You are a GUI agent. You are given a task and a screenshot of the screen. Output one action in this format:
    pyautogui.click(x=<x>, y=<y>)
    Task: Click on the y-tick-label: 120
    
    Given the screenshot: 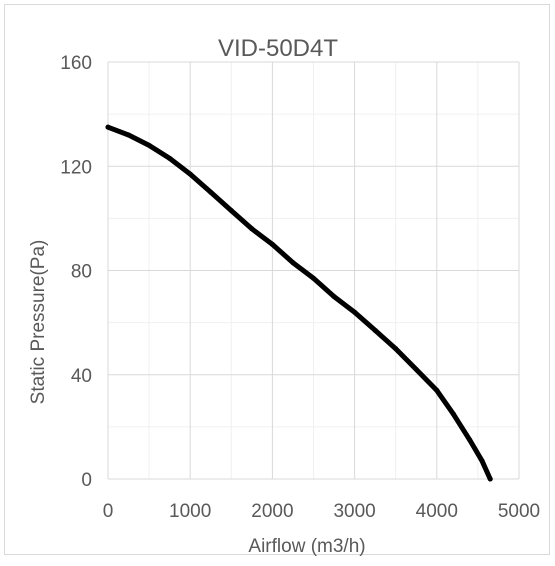 What is the action you would take?
    pyautogui.click(x=76, y=167)
    